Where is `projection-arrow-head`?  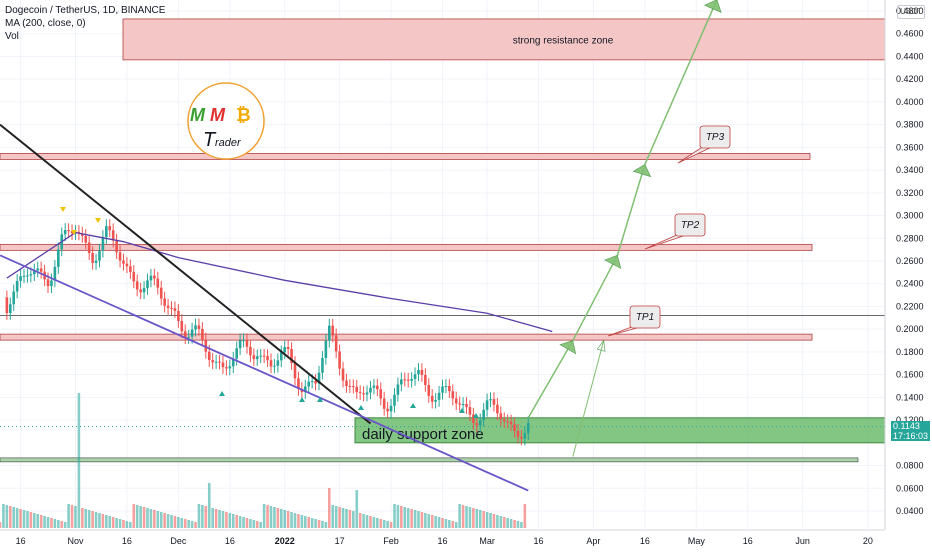 projection-arrow-head is located at coordinates (568, 347).